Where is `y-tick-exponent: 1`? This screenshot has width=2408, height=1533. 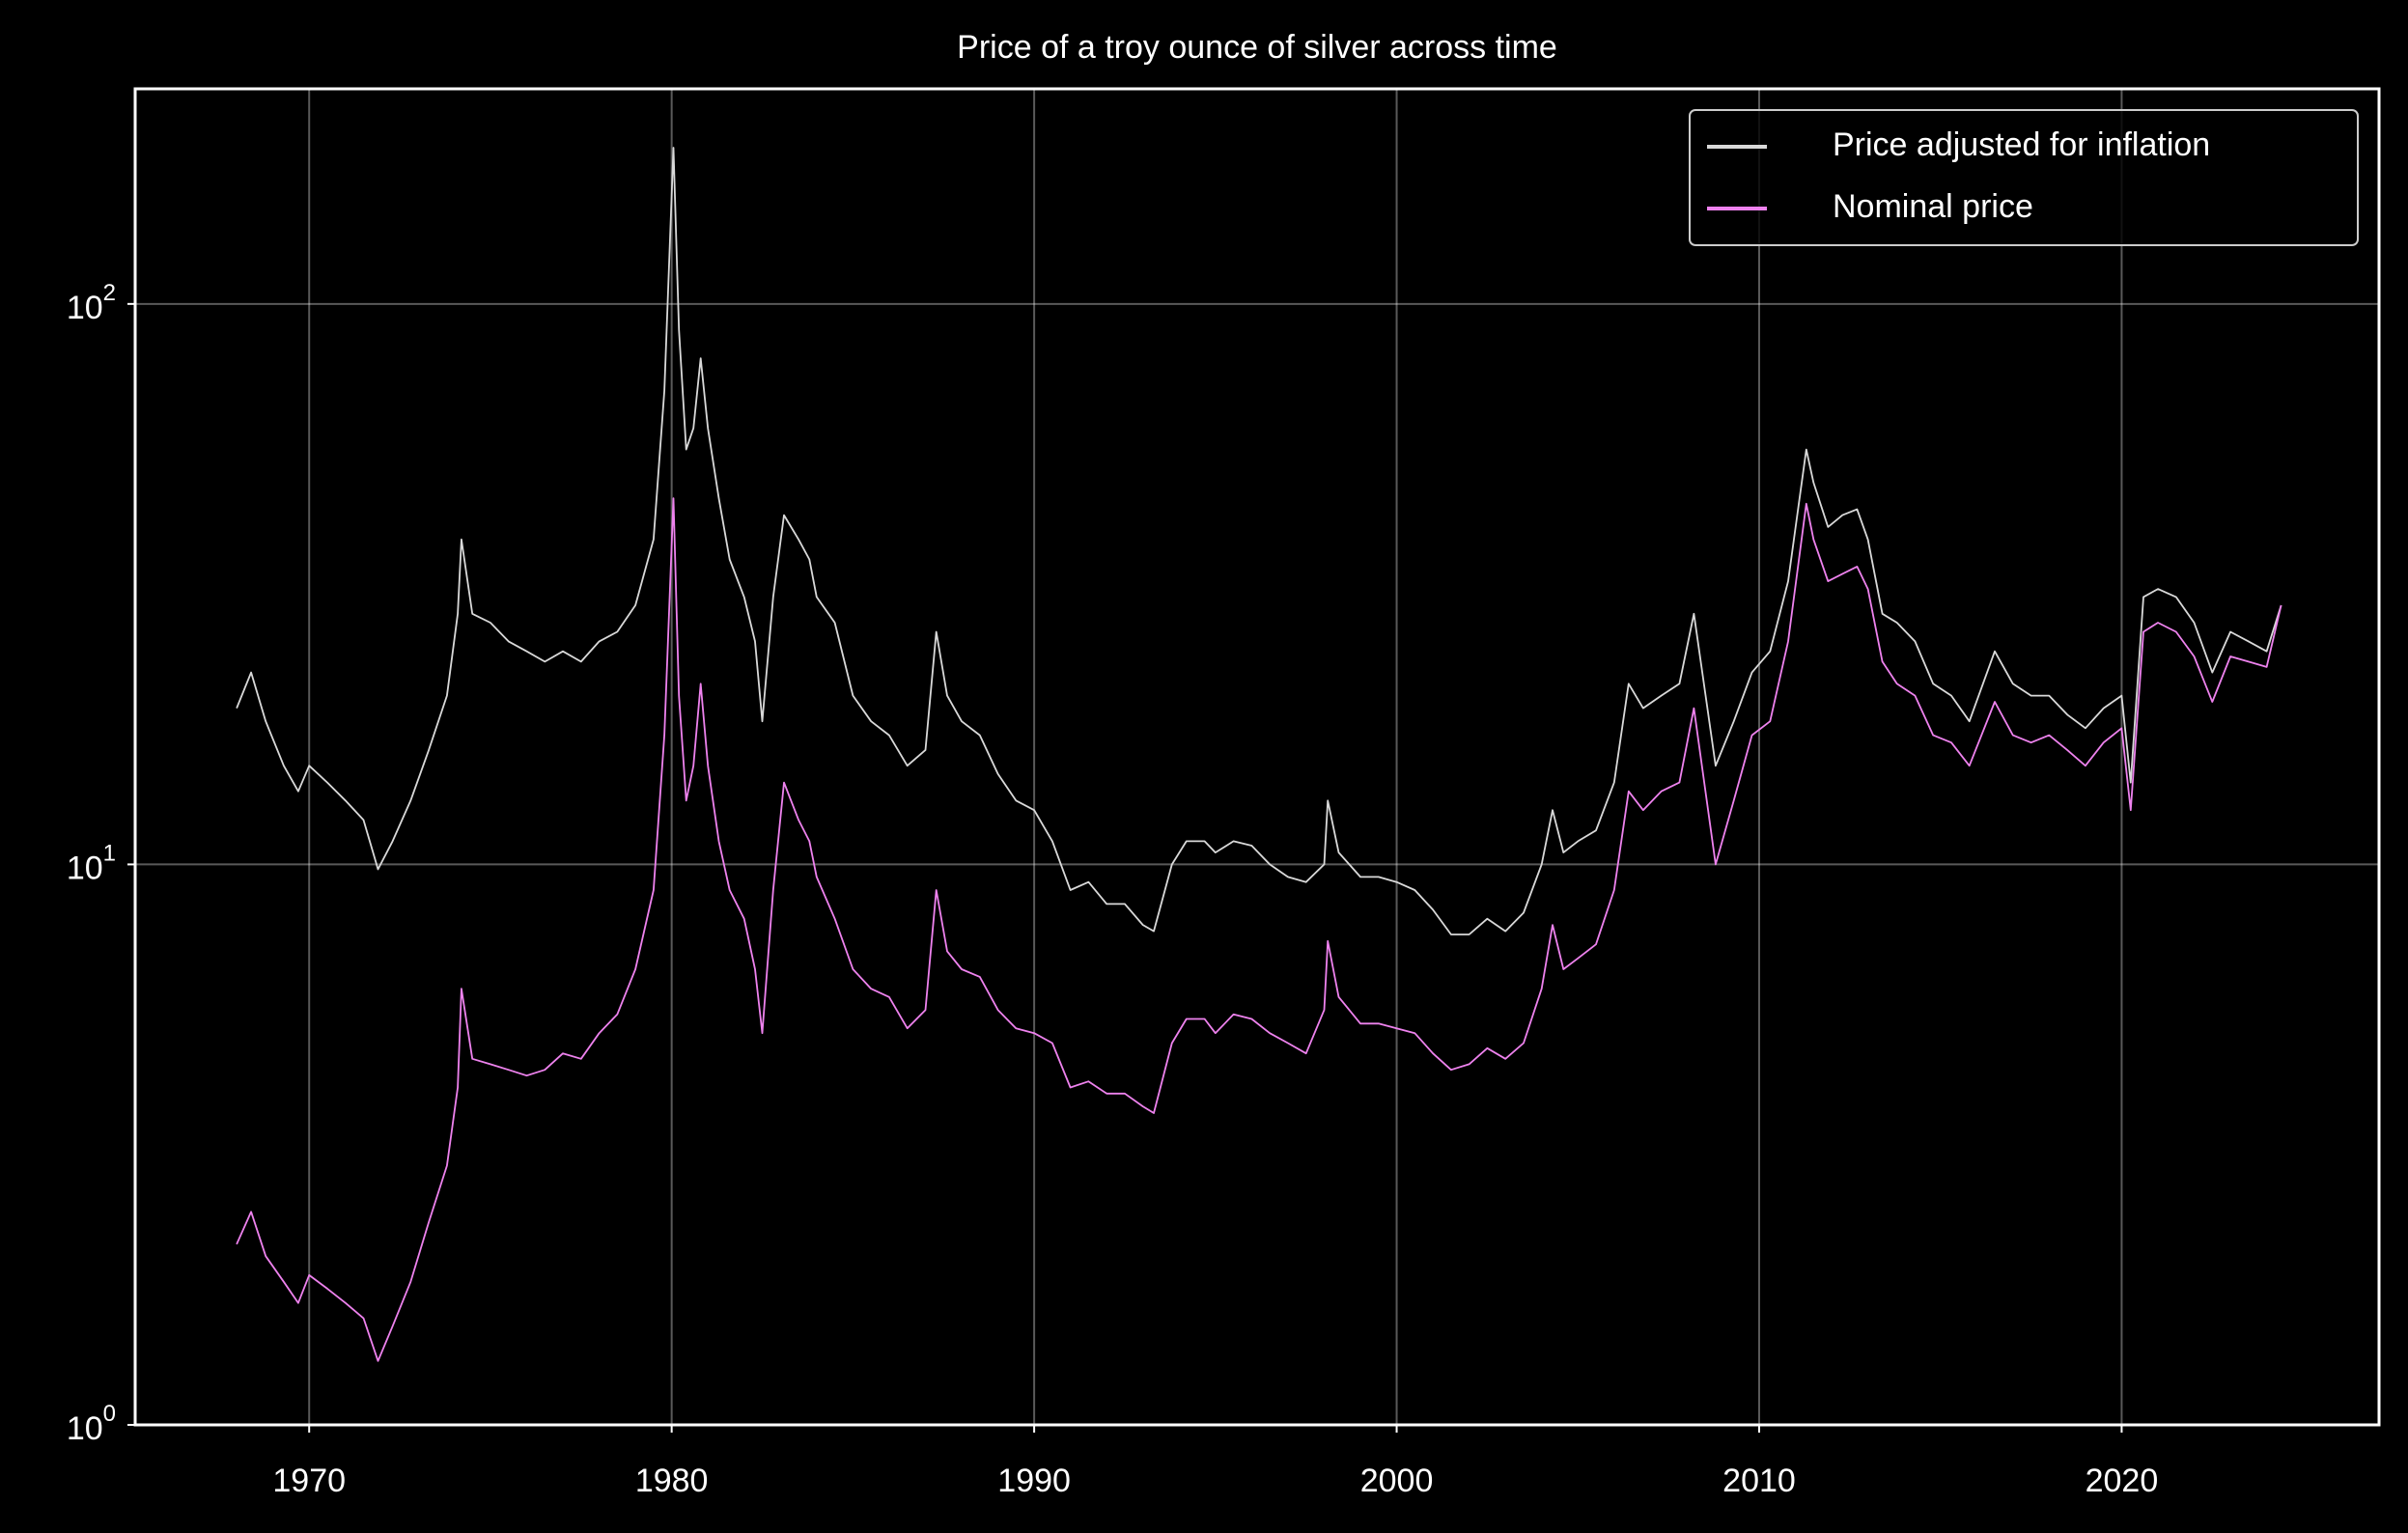 y-tick-exponent: 1 is located at coordinates (110, 854).